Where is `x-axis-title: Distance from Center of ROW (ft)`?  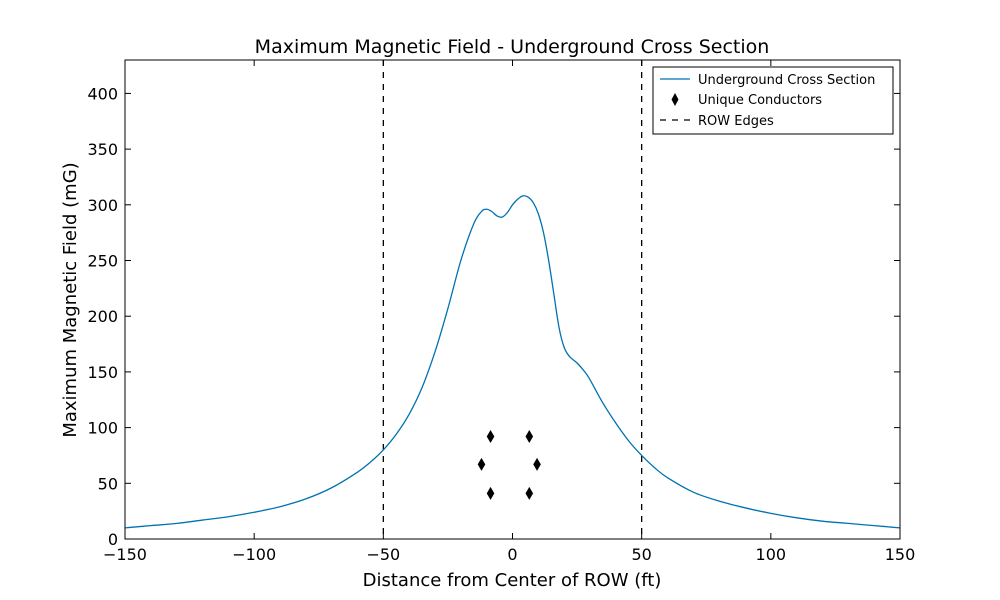
x-axis-title: Distance from Center of ROW (ft) is located at coordinates (512, 580).